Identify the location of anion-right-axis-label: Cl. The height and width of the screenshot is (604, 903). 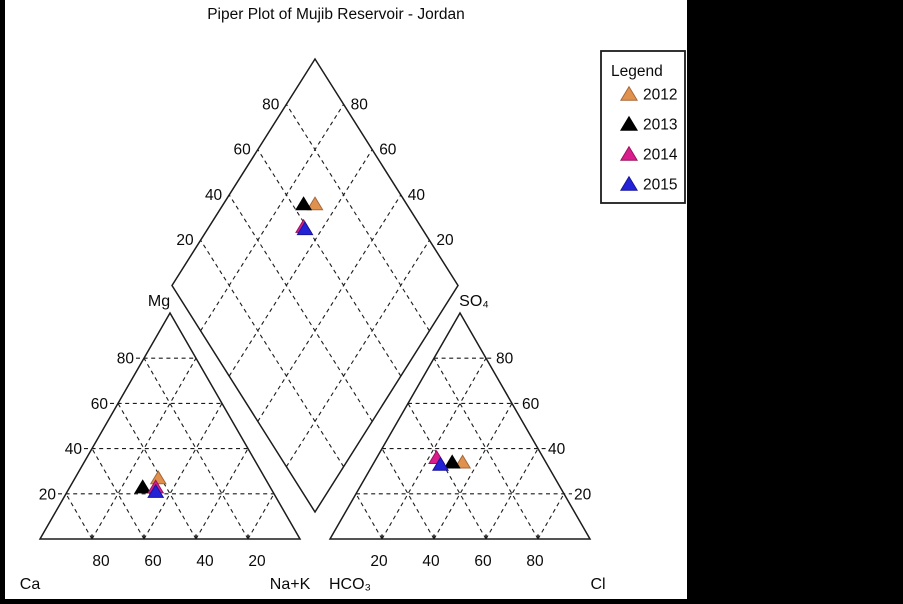
(597, 584).